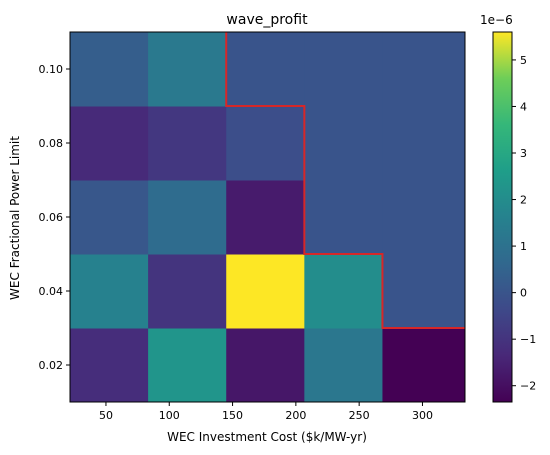 Image resolution: width=550 pixels, height=455 pixels. Describe the element at coordinates (267, 437) in the screenshot. I see `x-axis-label: WEC Investment Cost ($k/MW-yr)` at that location.